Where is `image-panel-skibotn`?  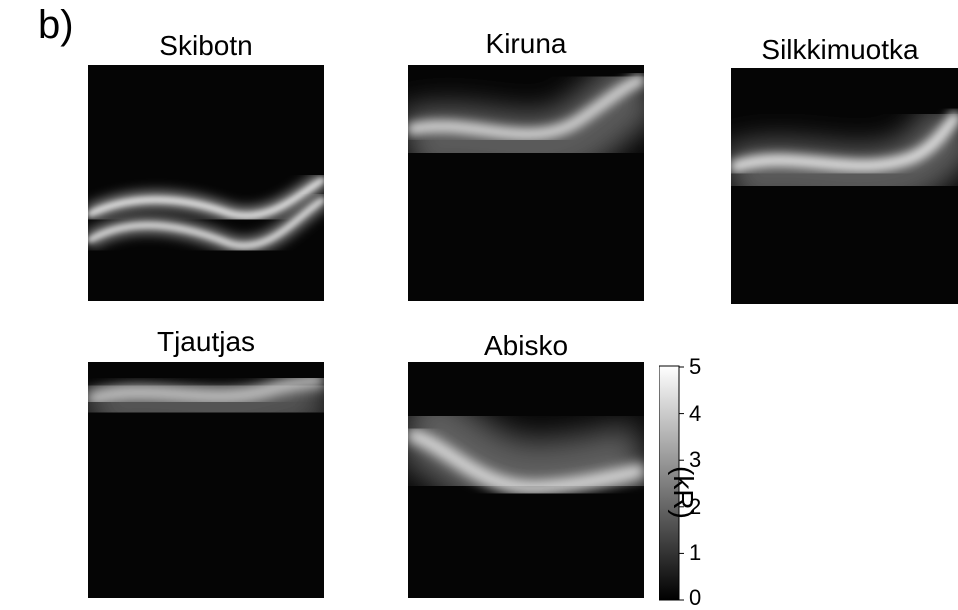
image-panel-skibotn is located at coordinates (206, 183).